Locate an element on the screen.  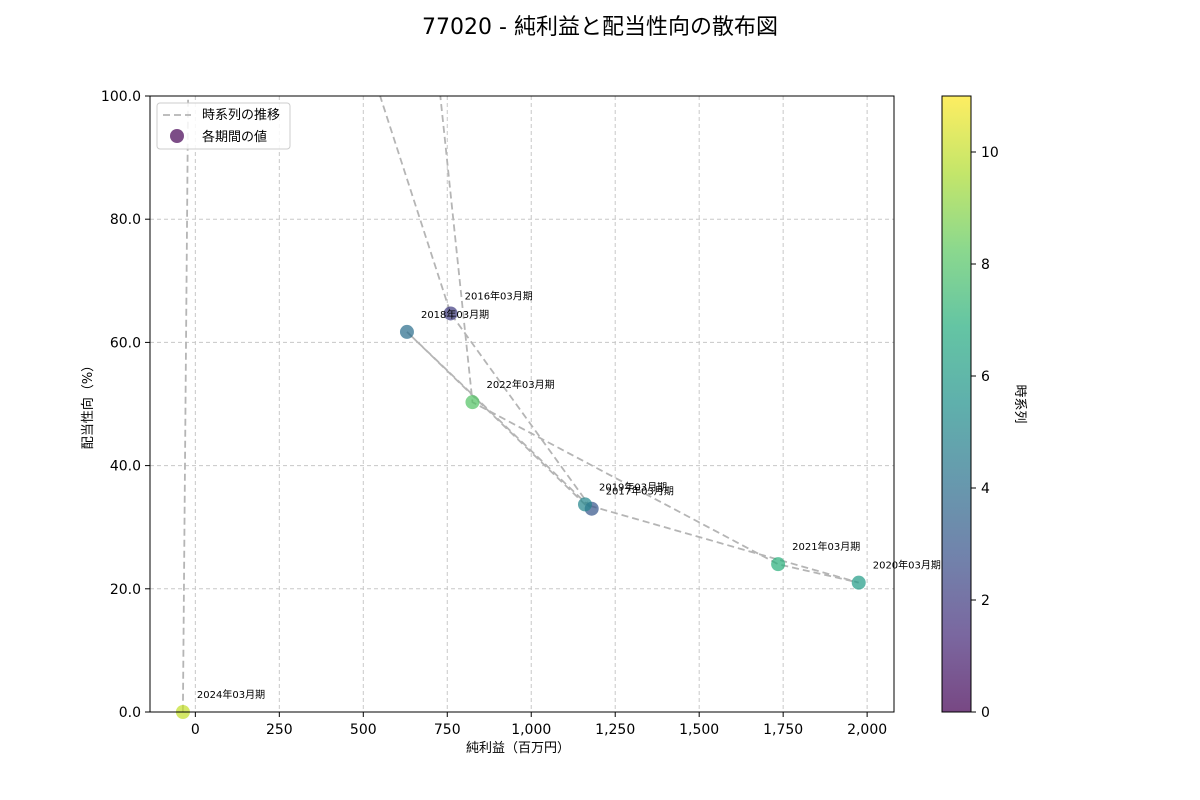
colorbar-tick-label: 6 is located at coordinates (985, 377).